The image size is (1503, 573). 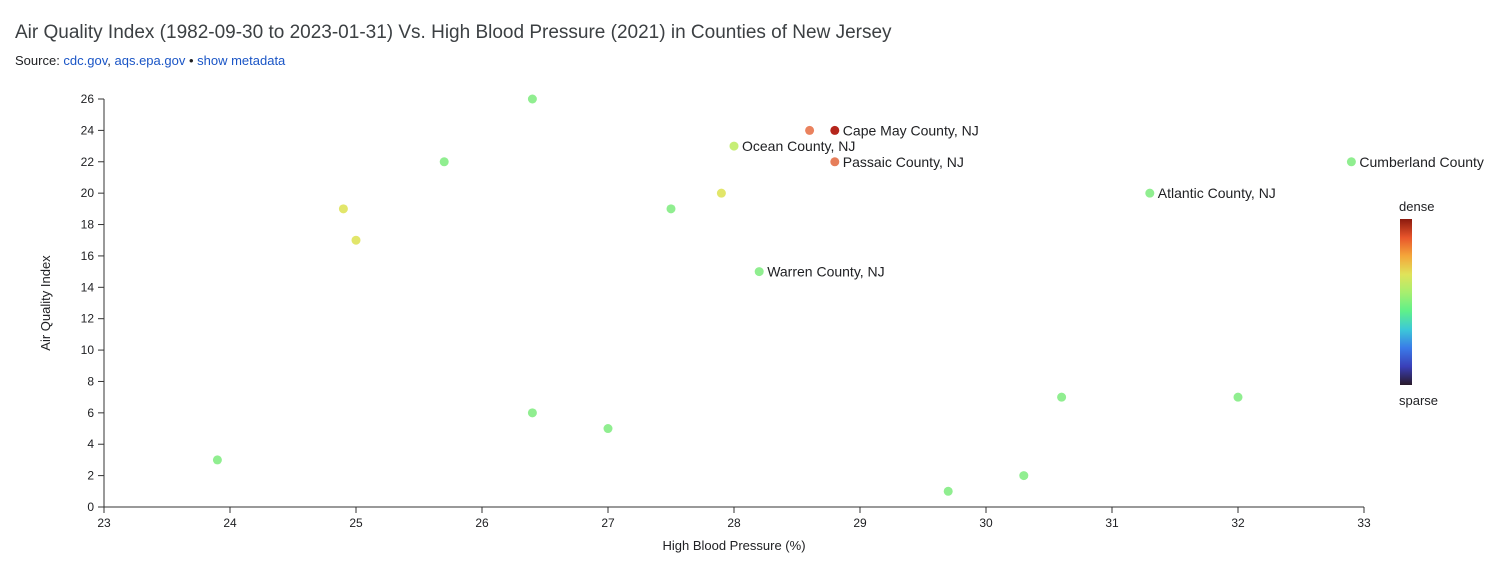 I want to click on y-tick-label: 24, so click(x=88, y=130).